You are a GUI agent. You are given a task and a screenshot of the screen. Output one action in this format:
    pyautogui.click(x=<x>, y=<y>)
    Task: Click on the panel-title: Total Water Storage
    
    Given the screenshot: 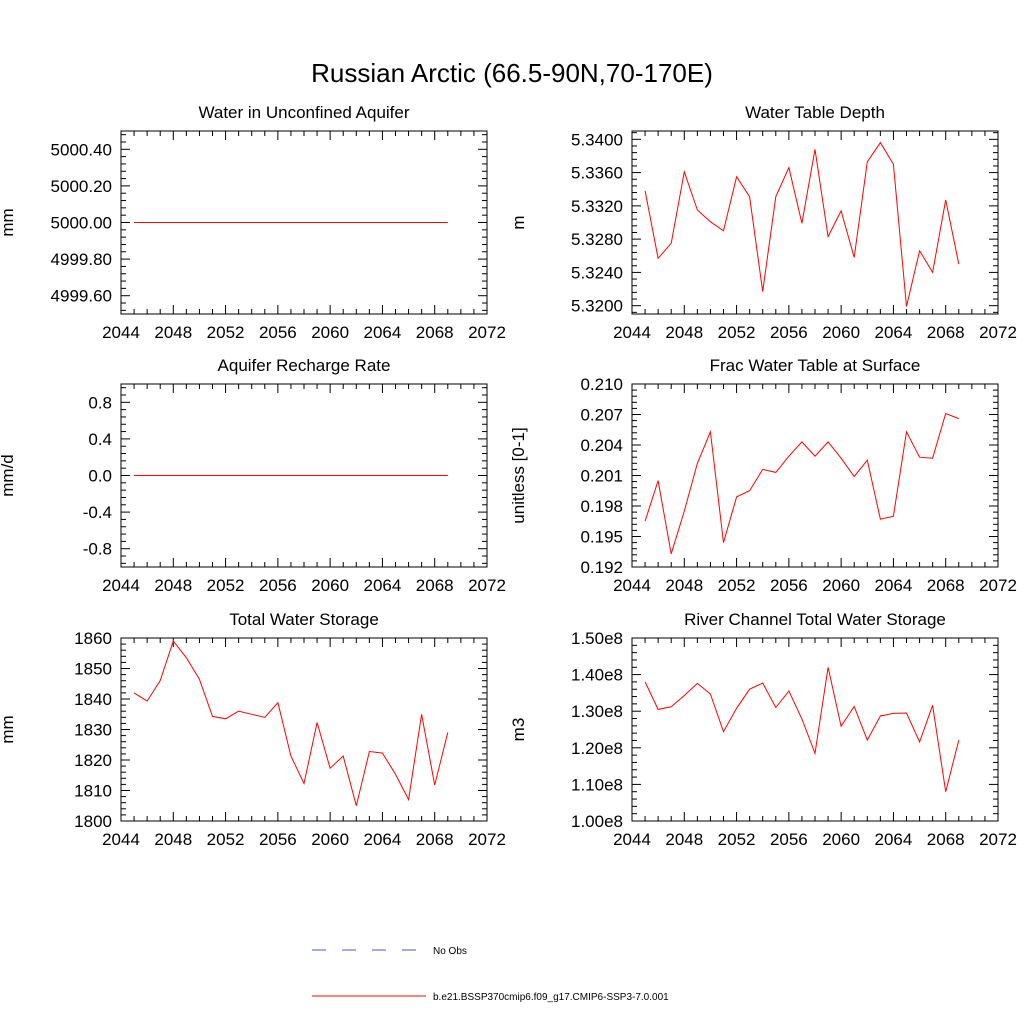 What is the action you would take?
    pyautogui.click(x=304, y=619)
    